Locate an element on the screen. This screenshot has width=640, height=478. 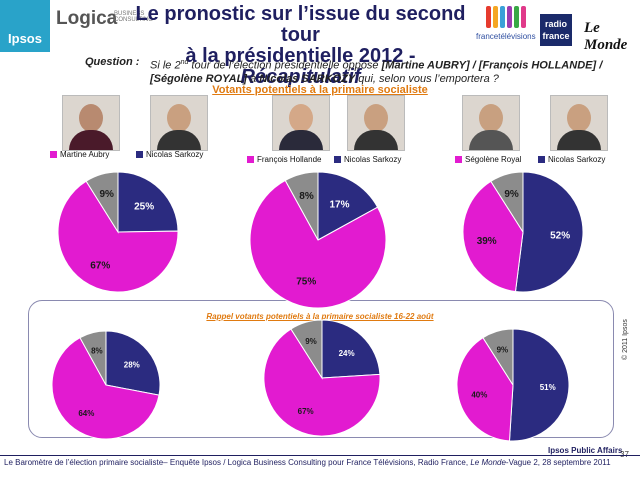
question-sup: nd is located at coordinates (184, 62).